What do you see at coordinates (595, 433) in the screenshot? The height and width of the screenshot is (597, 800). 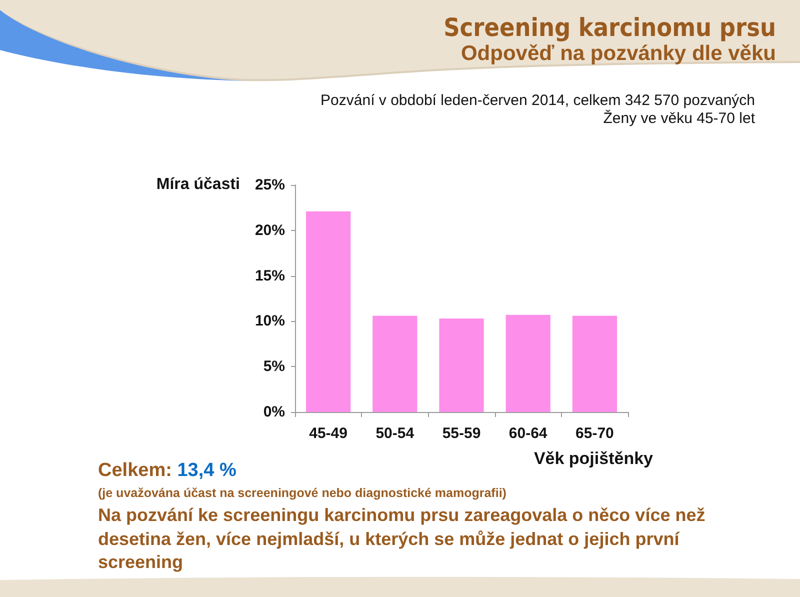 I see `x-tick-label: 65-70` at bounding box center [595, 433].